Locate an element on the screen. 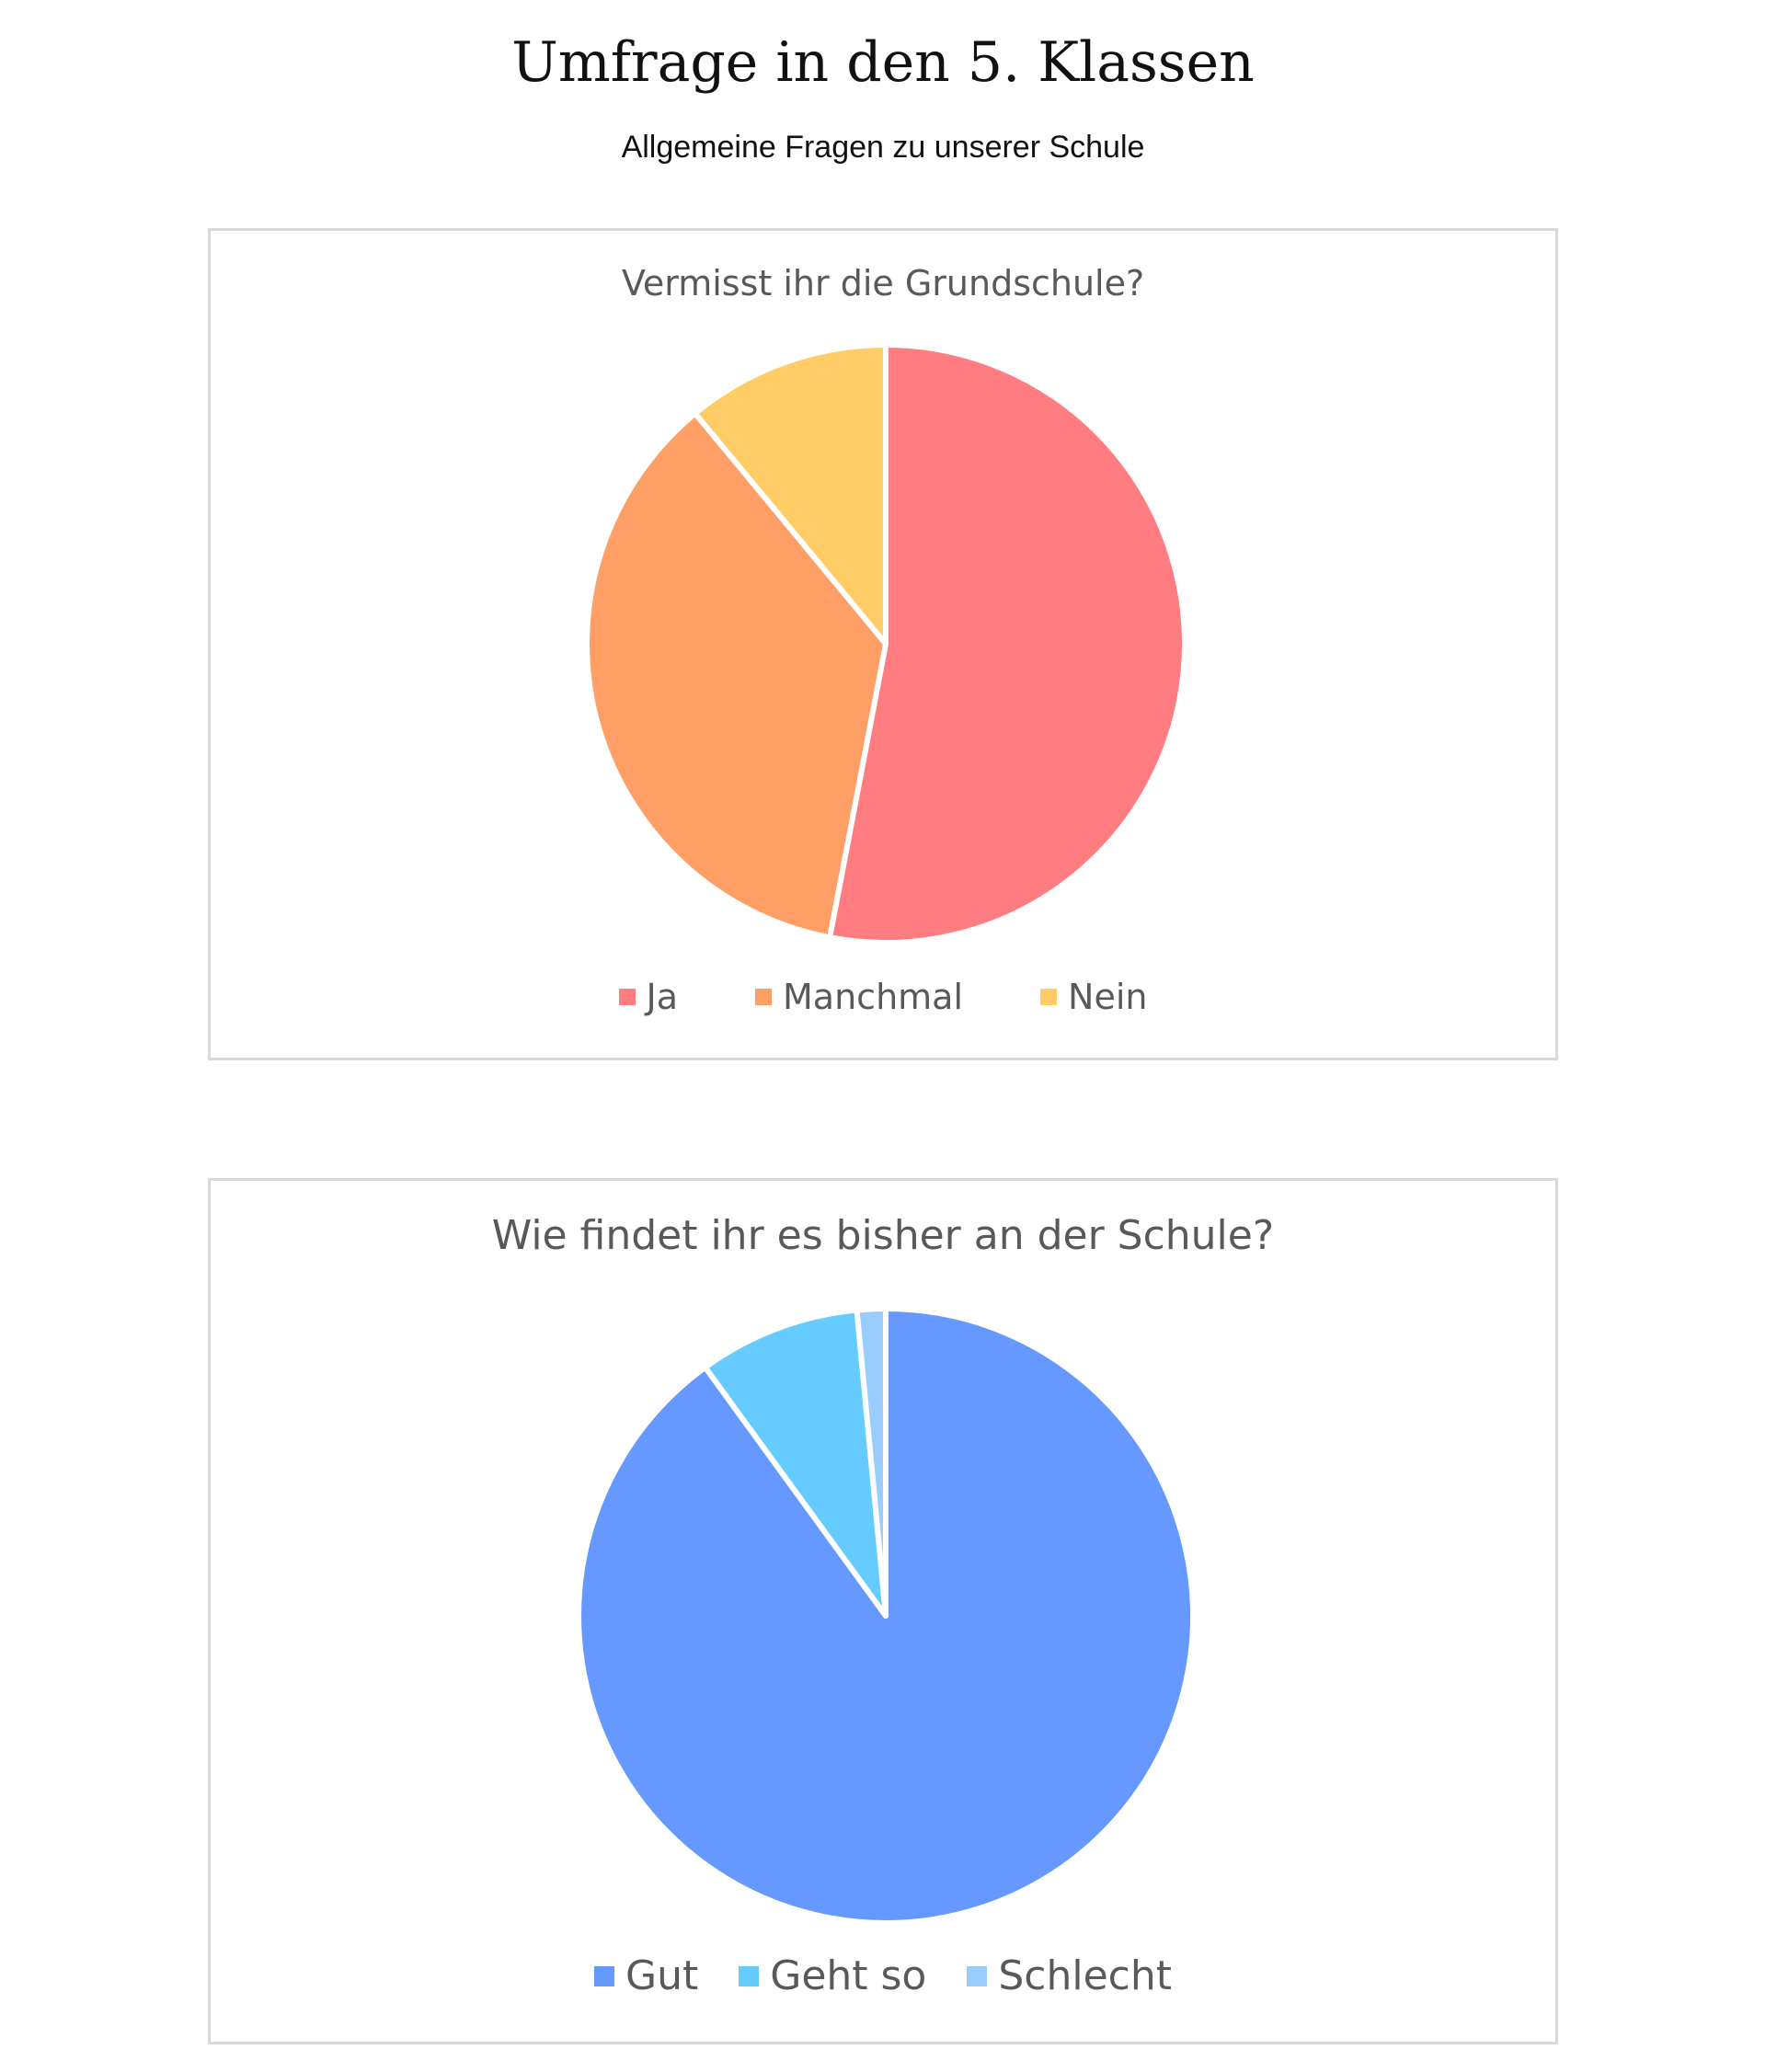 The width and height of the screenshot is (1766, 2072). chart-legend: Gut Geht so Schlecht is located at coordinates (883, 1976).